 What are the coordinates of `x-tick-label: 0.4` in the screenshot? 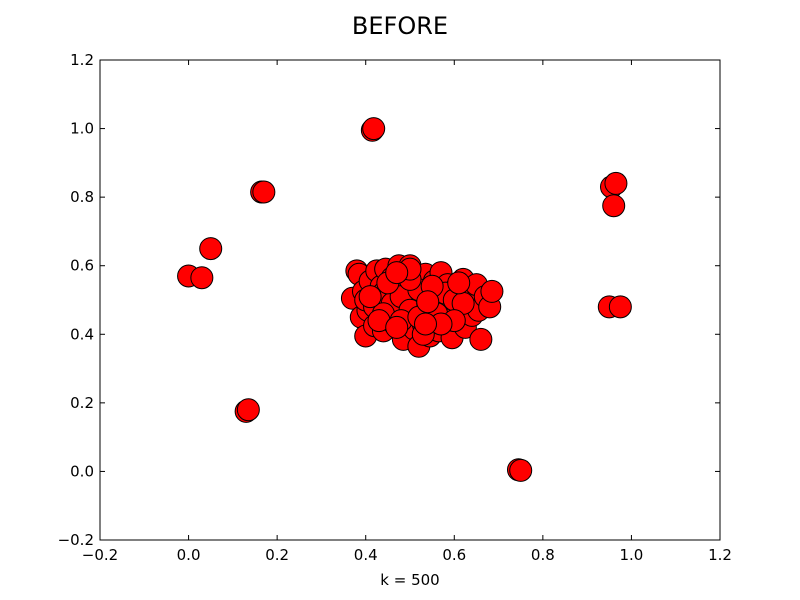 It's located at (366, 555).